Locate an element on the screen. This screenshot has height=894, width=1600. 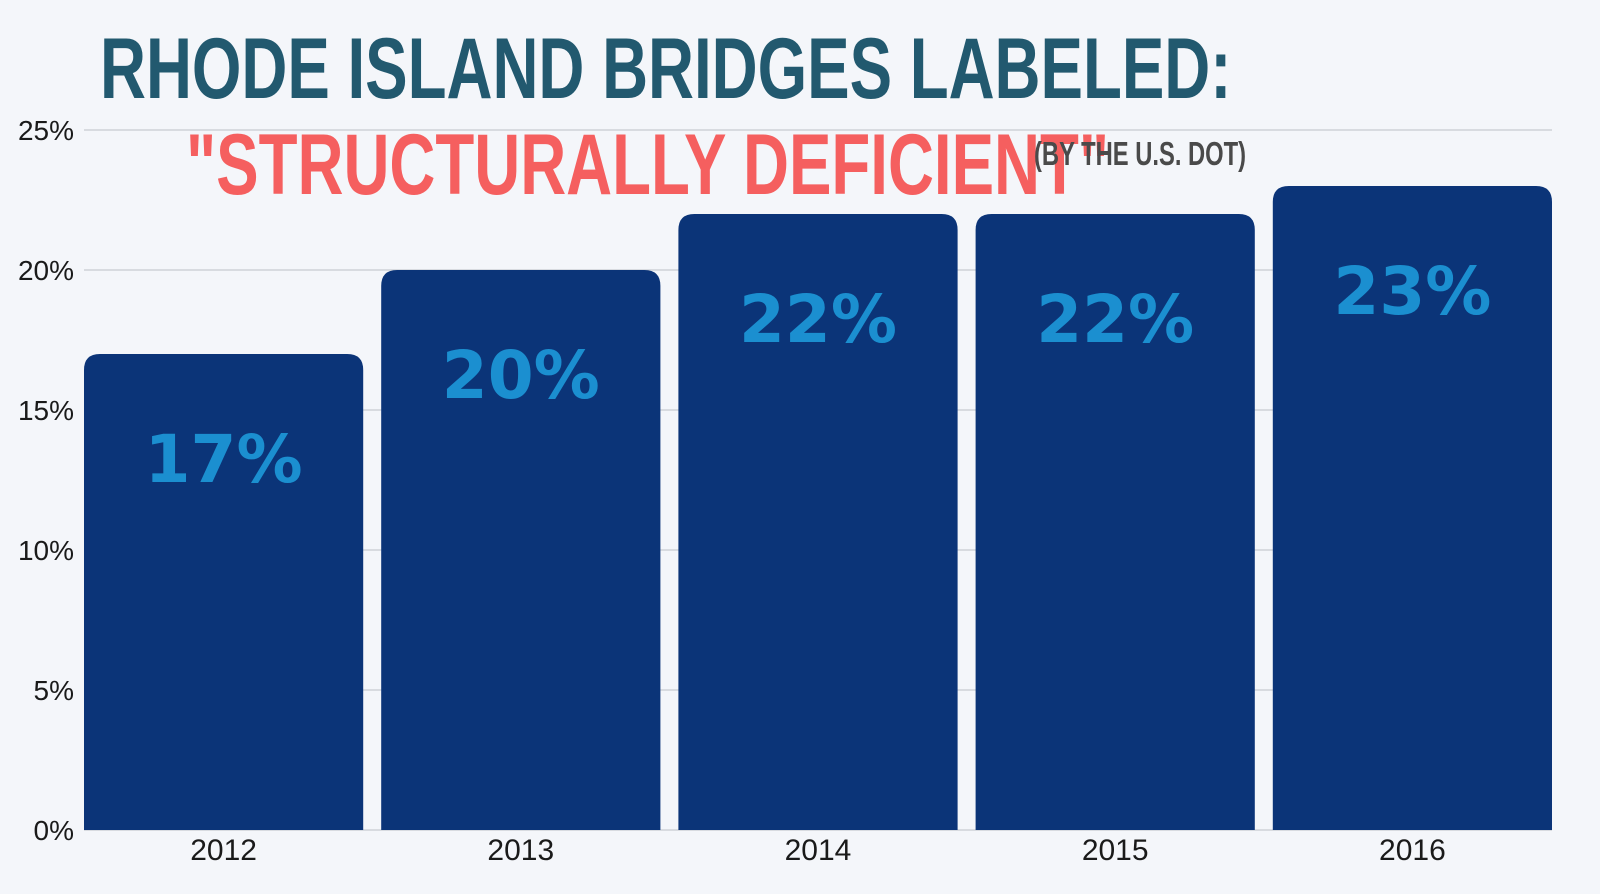
x-tick-label: 2015 is located at coordinates (1115, 850).